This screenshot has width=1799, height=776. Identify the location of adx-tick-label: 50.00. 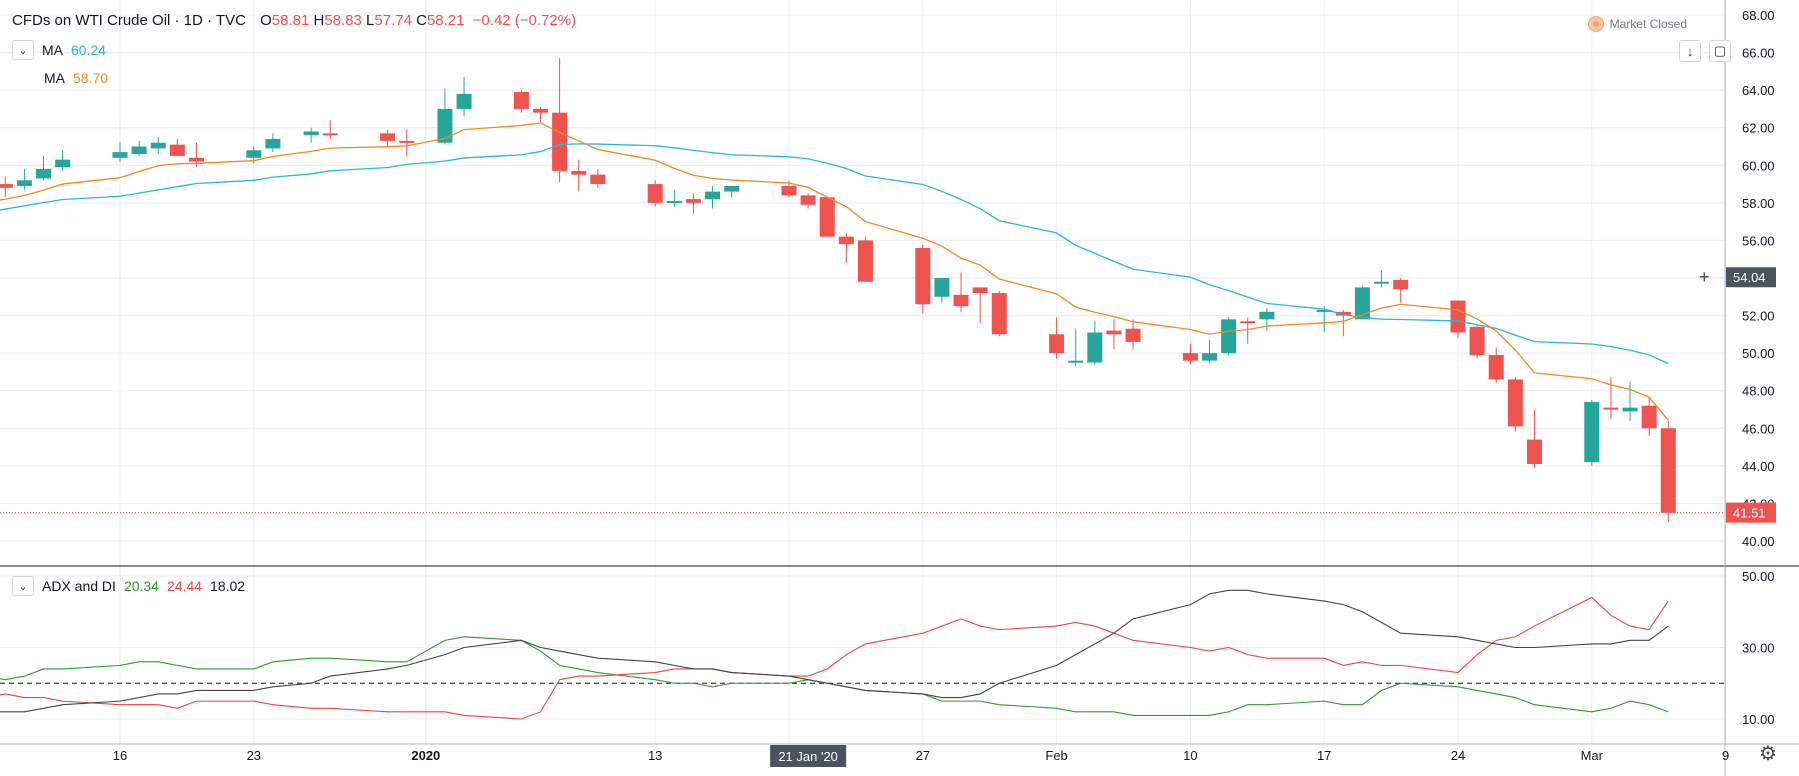
(1758, 576).